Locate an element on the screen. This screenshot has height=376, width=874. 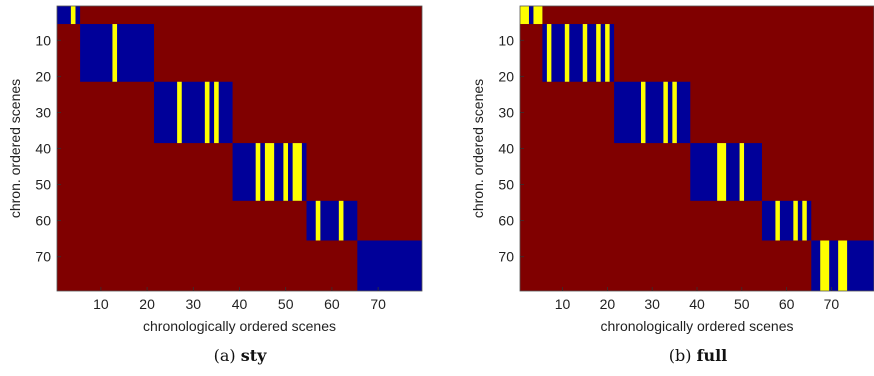
subfigure-caption: (b) full is located at coordinates (698, 355).